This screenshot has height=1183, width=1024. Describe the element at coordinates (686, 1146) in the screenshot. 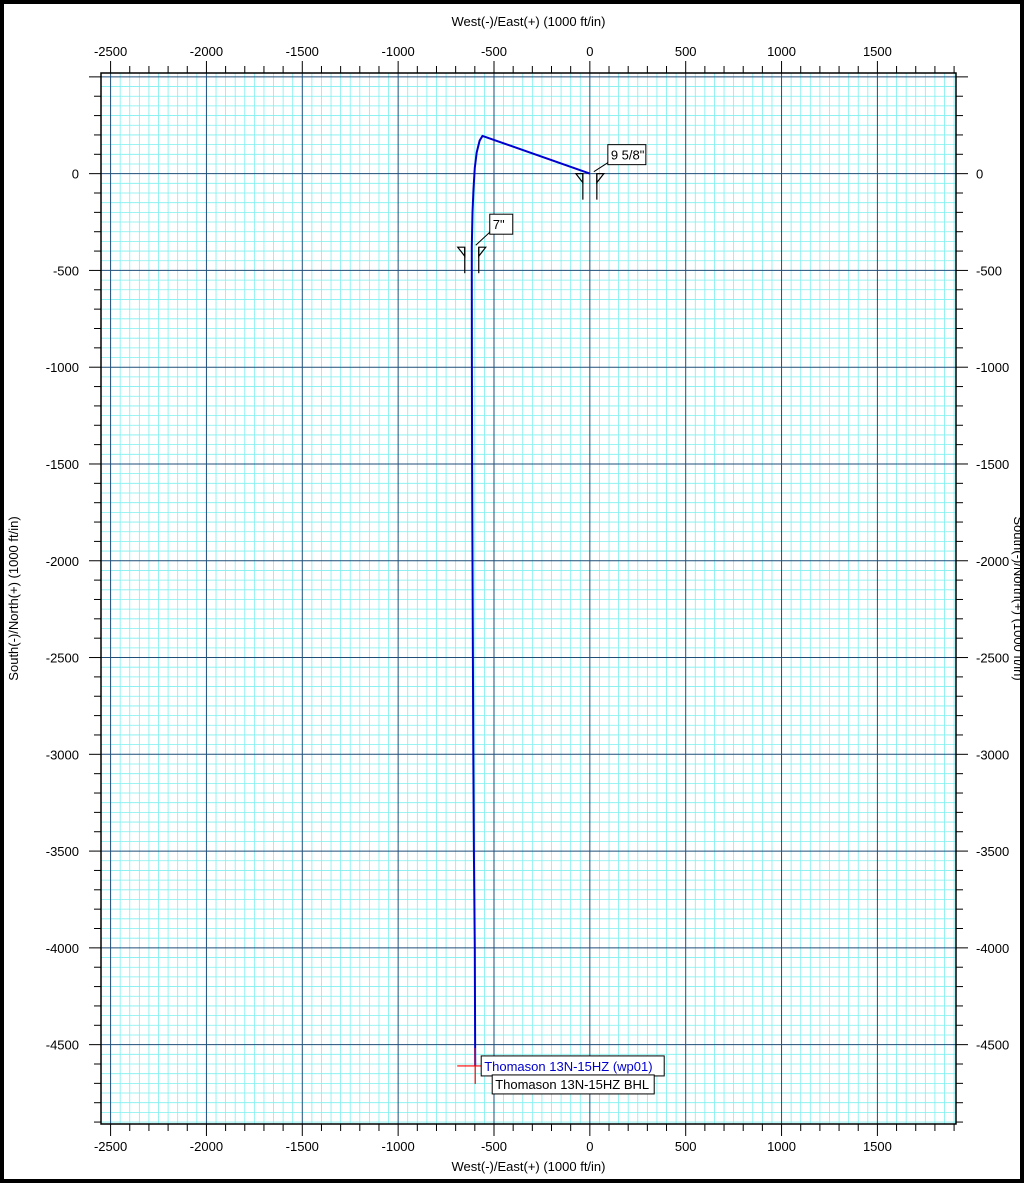

I see `x-tick-label-bottom: 500` at that location.